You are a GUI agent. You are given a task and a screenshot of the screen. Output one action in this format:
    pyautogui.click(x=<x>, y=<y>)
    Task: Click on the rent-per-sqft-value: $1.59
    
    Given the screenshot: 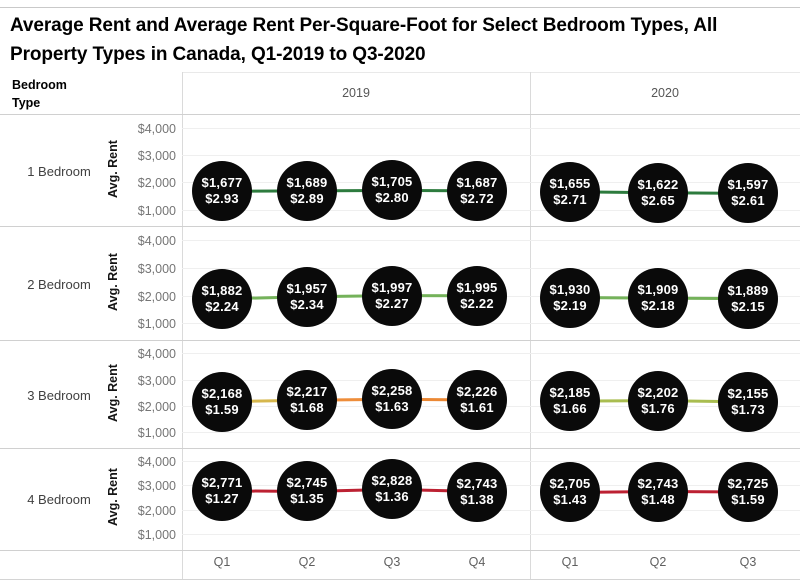 What is the action you would take?
    pyautogui.click(x=748, y=499)
    